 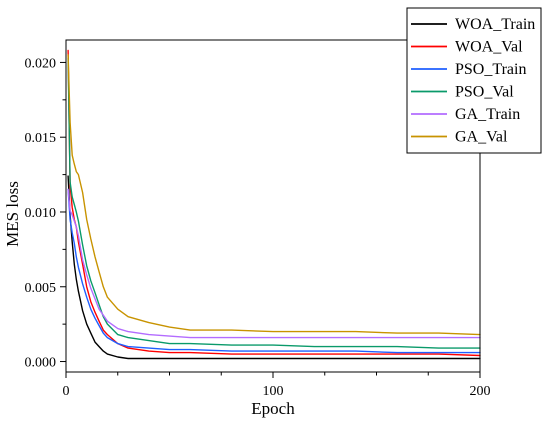 What do you see at coordinates (41, 63) in the screenshot?
I see `y-tick-label: 0.020` at bounding box center [41, 63].